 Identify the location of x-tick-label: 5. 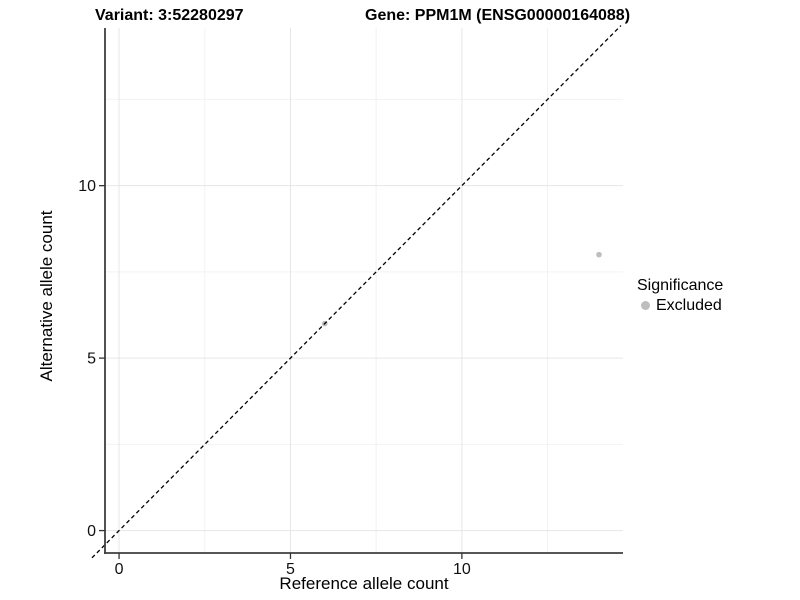
(290, 569).